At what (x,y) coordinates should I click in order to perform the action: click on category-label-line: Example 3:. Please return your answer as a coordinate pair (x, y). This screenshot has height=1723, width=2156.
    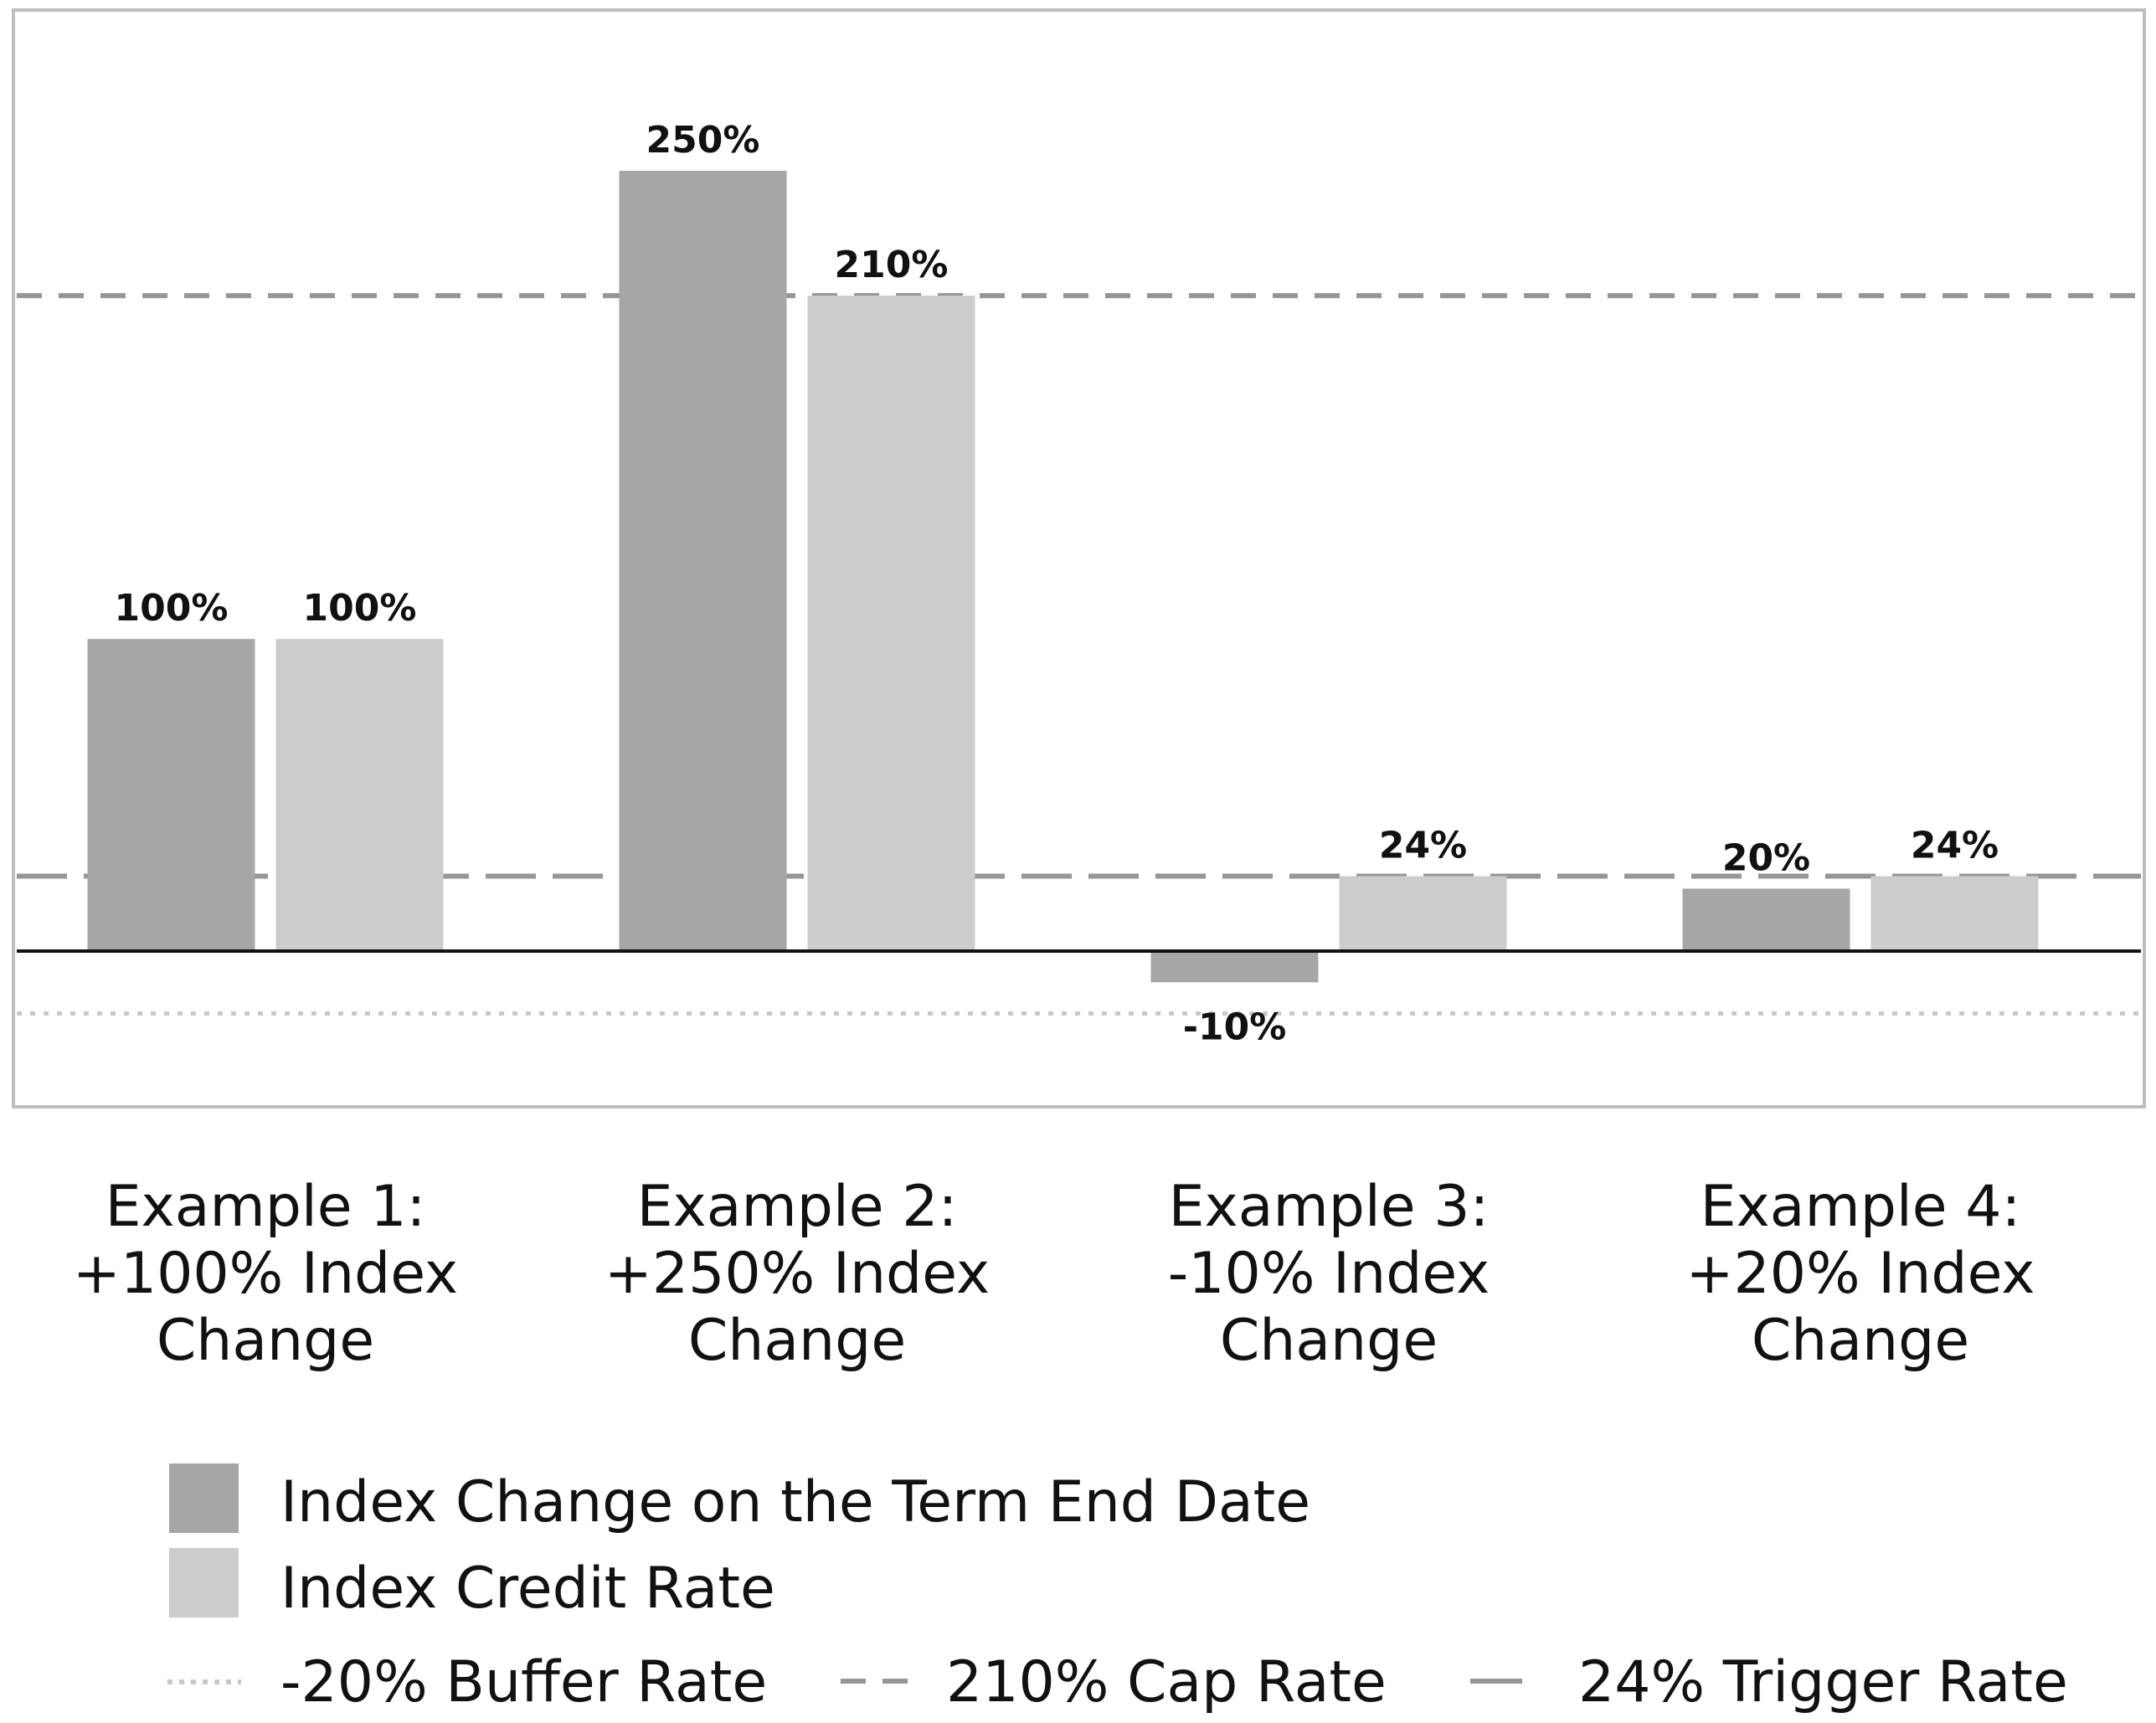
    Looking at the image, I should click on (1329, 1207).